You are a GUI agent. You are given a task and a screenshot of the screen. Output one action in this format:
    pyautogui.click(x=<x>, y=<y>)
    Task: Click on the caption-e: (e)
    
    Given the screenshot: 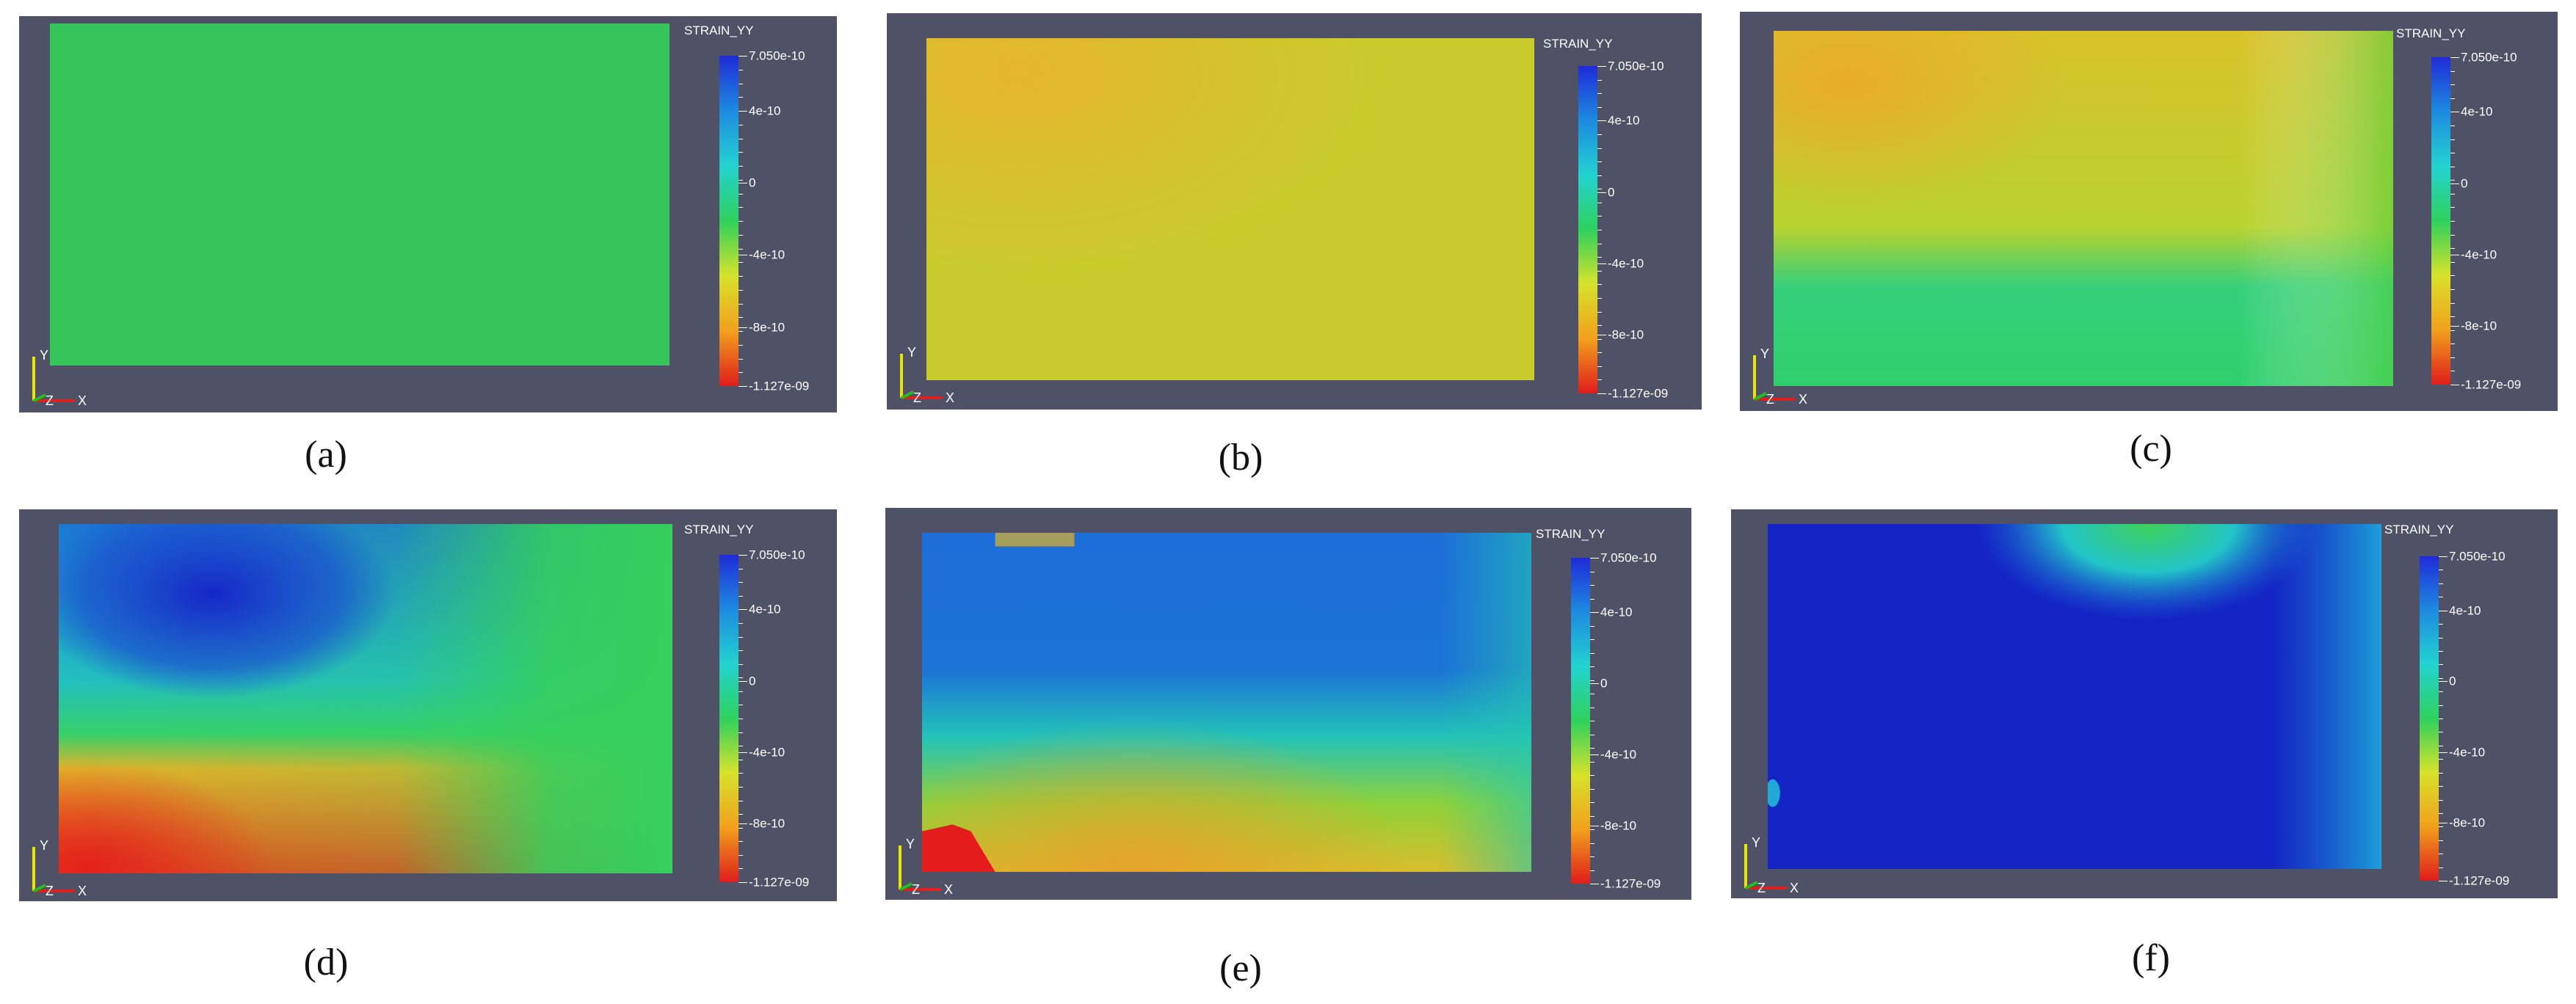 What is the action you would take?
    pyautogui.click(x=1241, y=968)
    